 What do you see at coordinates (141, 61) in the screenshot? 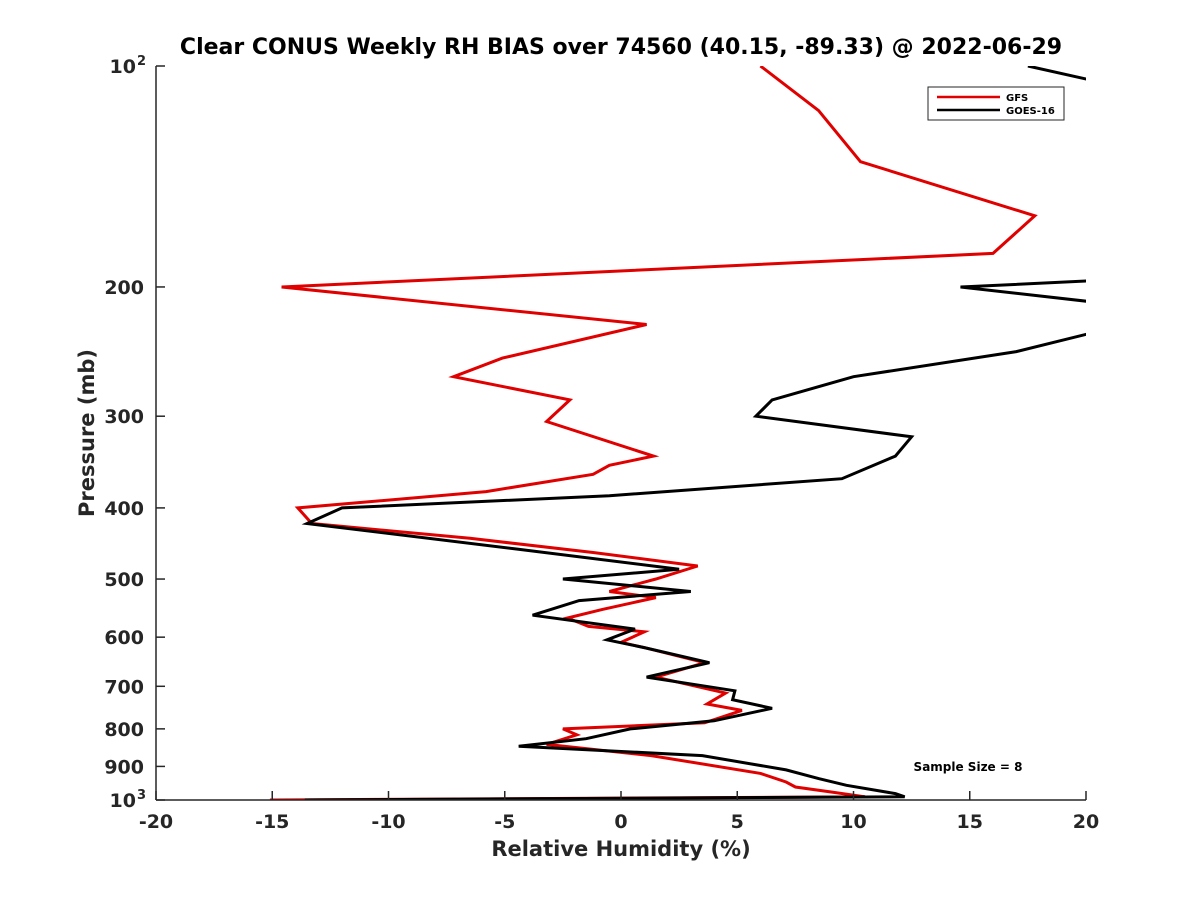
I see `y-tick-exponent: 2` at bounding box center [141, 61].